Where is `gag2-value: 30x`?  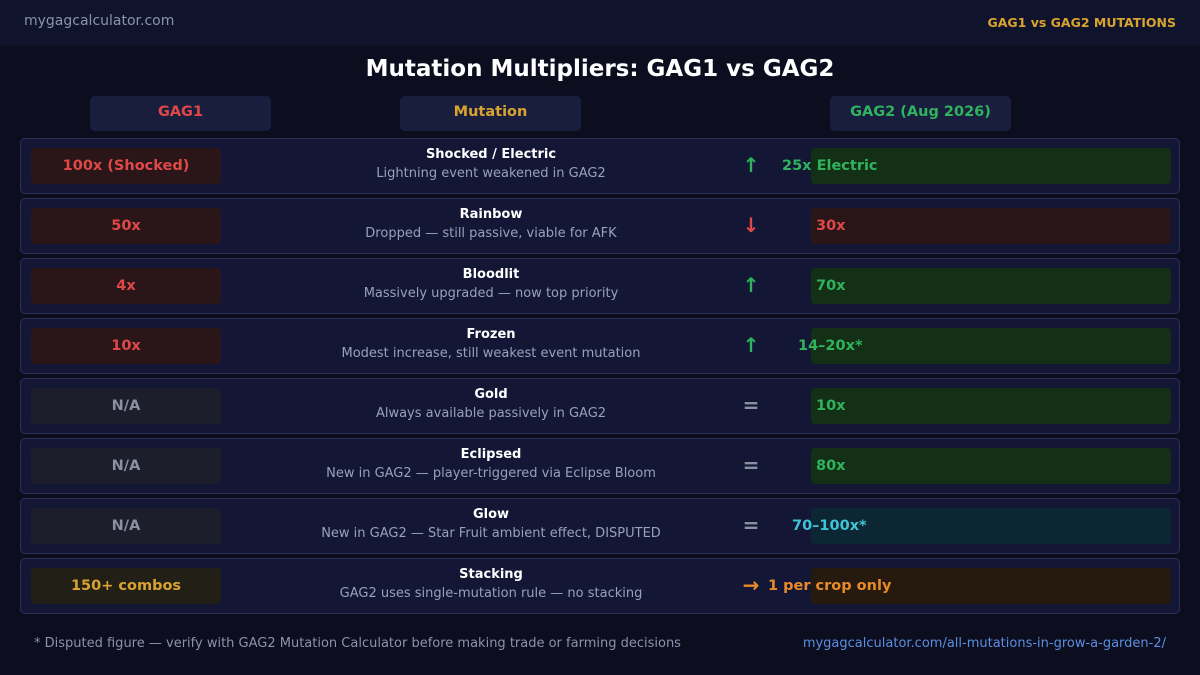 gag2-value: 30x is located at coordinates (831, 226).